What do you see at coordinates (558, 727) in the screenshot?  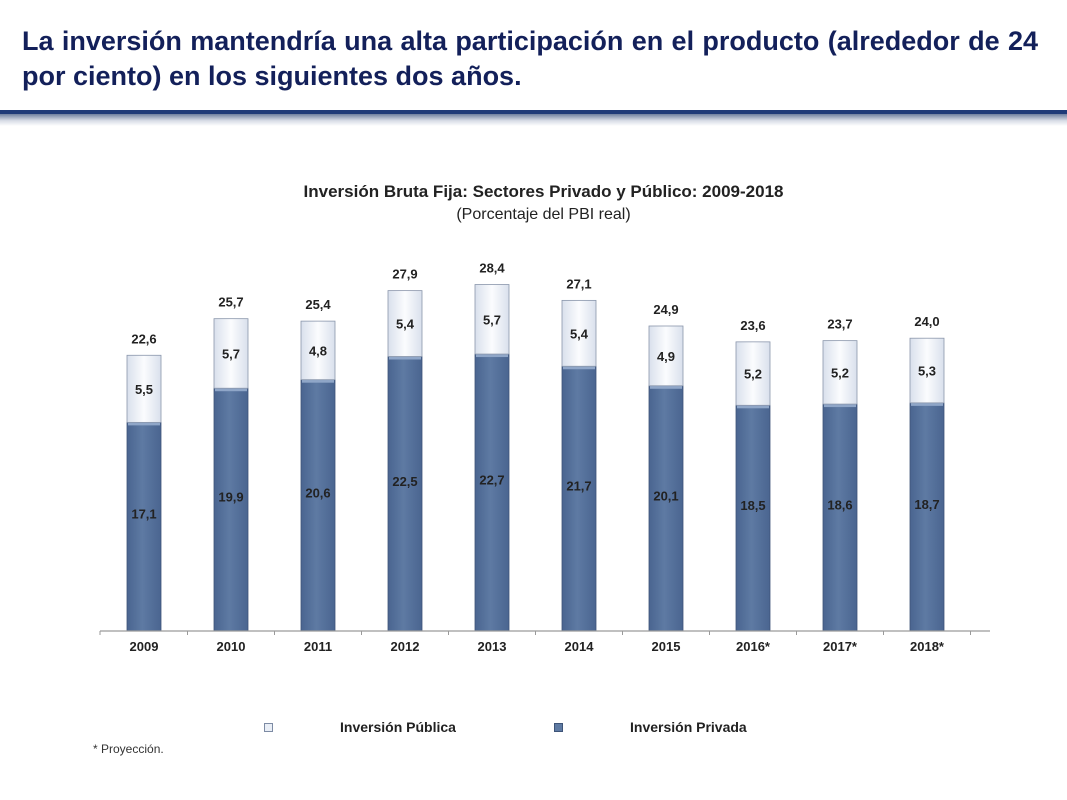 I see `legend-swatch-privada` at bounding box center [558, 727].